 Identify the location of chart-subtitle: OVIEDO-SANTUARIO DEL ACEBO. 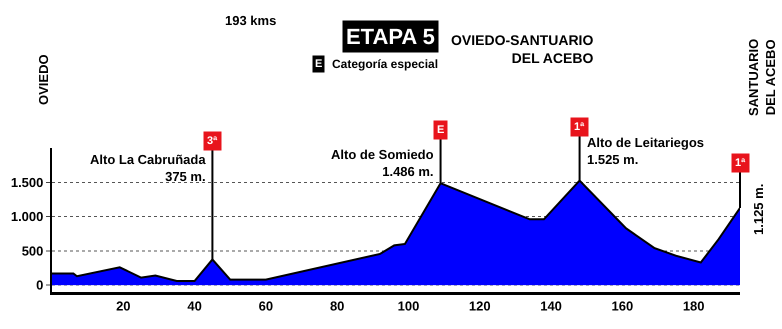
(522, 49).